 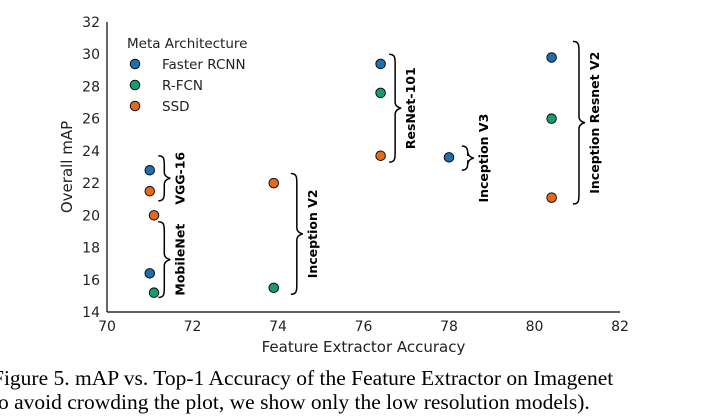 What do you see at coordinates (91, 216) in the screenshot?
I see `y-tick-label: 20` at bounding box center [91, 216].